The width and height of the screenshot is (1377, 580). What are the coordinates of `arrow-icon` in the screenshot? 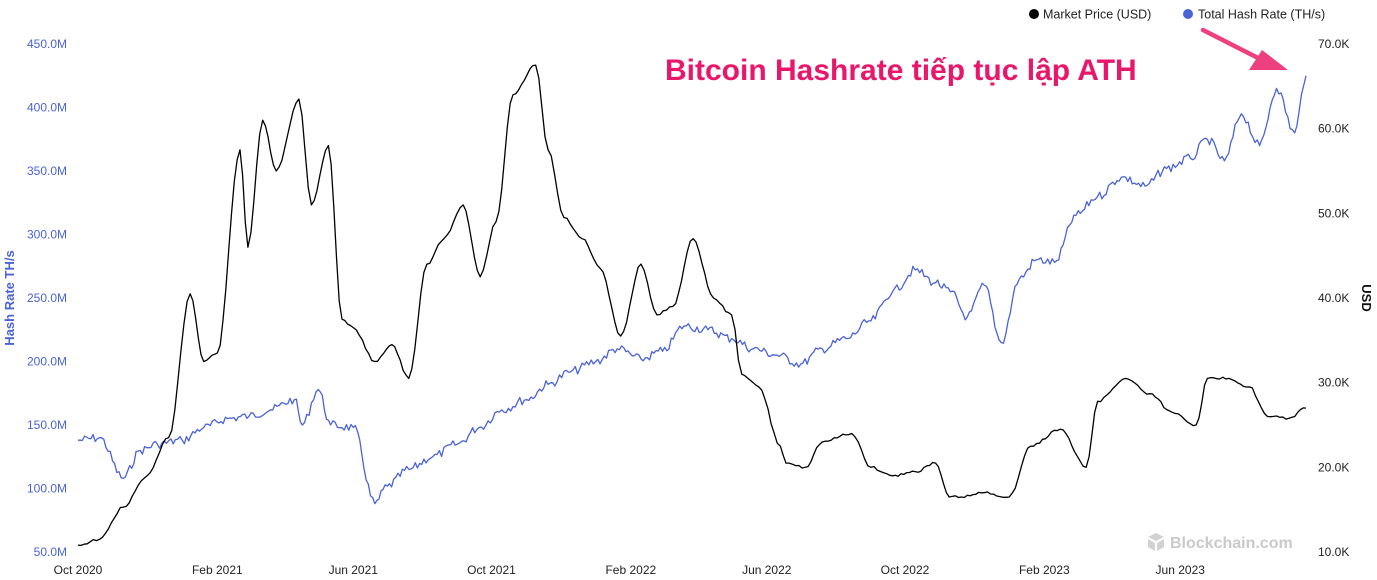 It's located at (1244, 48).